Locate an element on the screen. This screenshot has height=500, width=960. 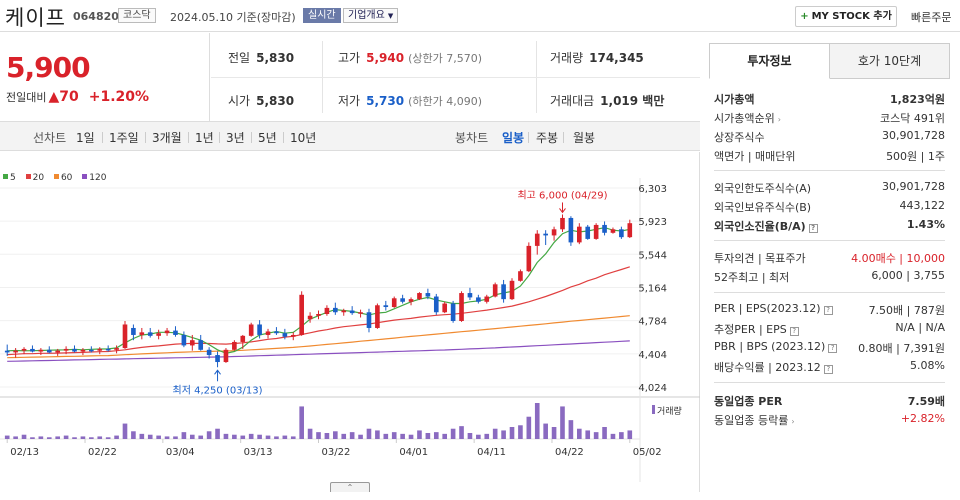
row-value: 500원 | 1주 is located at coordinates (915, 156).